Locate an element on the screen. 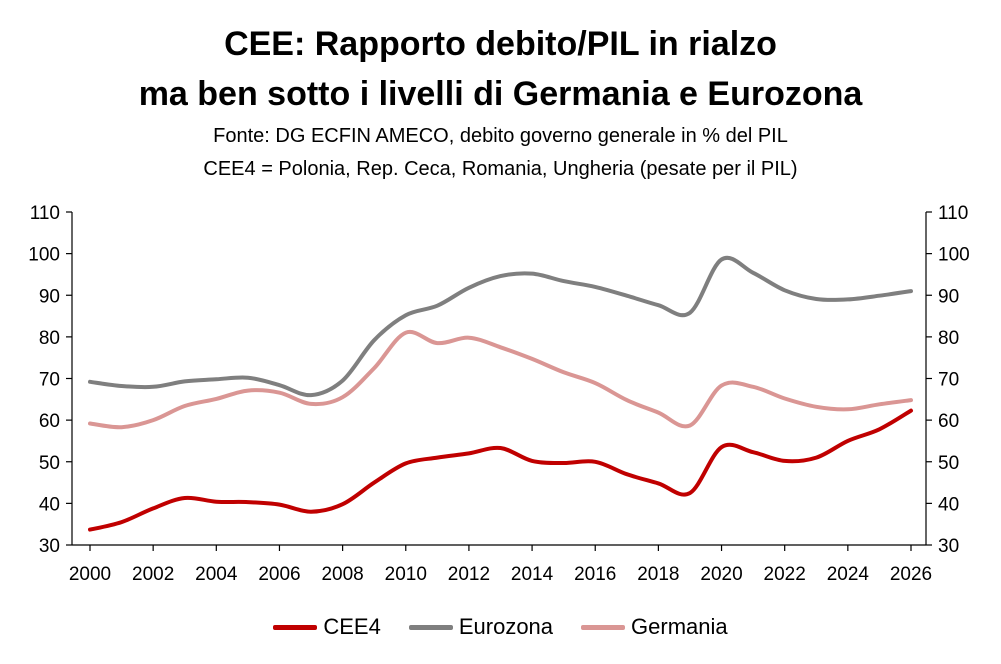 Image resolution: width=1001 pixels, height=664 pixels. x-tick-label: 2008 is located at coordinates (342, 574).